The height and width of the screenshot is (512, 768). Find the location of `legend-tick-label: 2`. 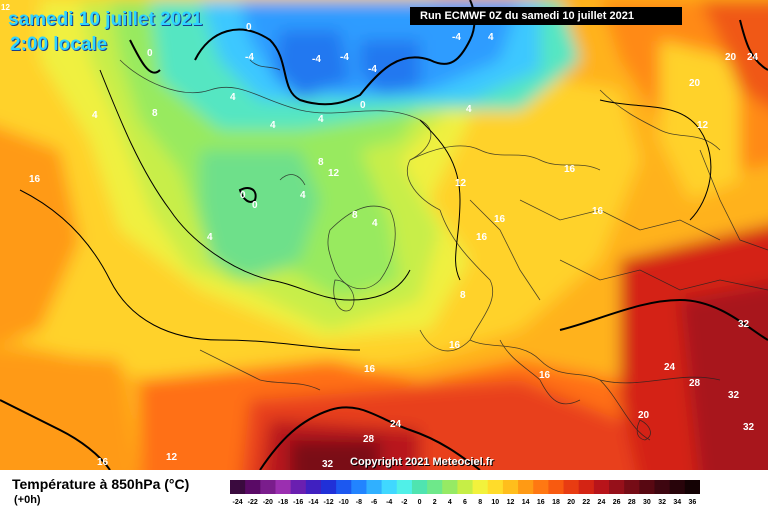

legend-tick-label: 2 is located at coordinates (435, 502).